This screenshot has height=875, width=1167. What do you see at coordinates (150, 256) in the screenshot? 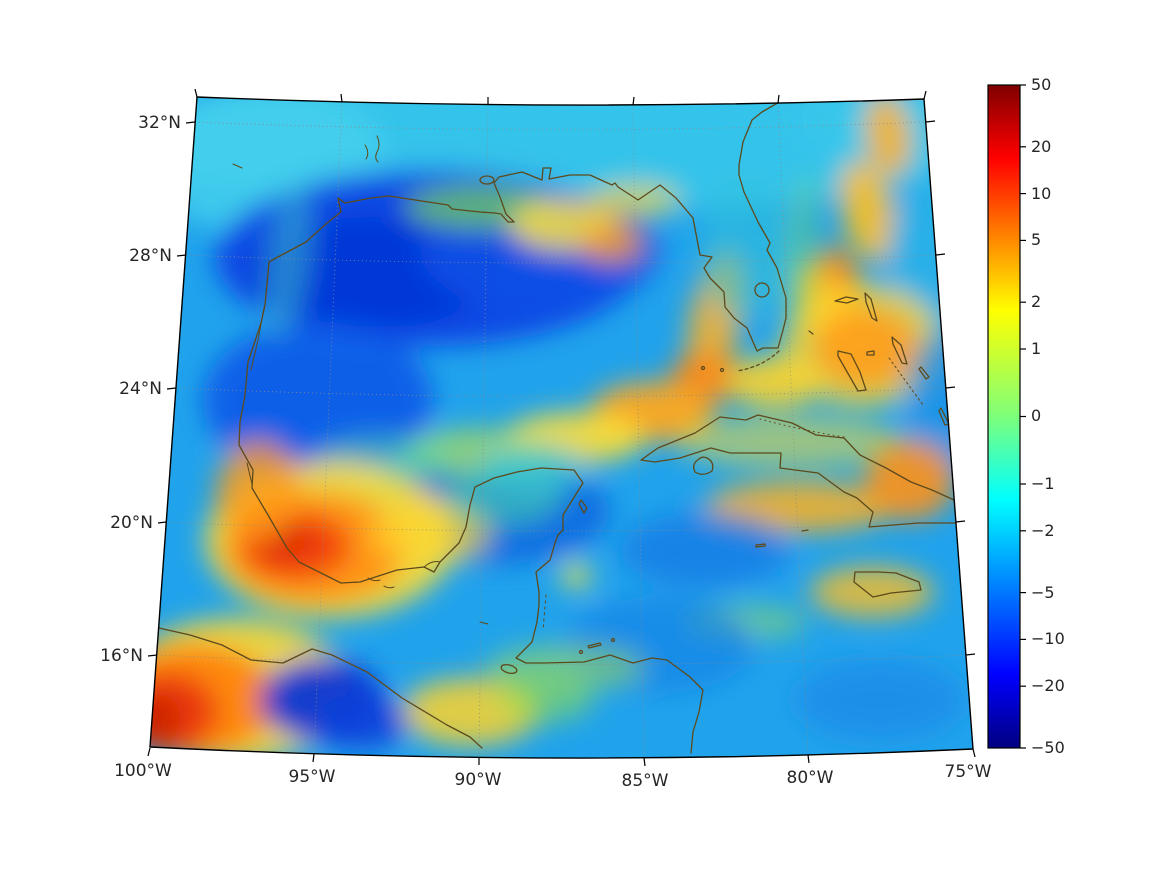
I see `lat-tick-label: 28°N` at bounding box center [150, 256].